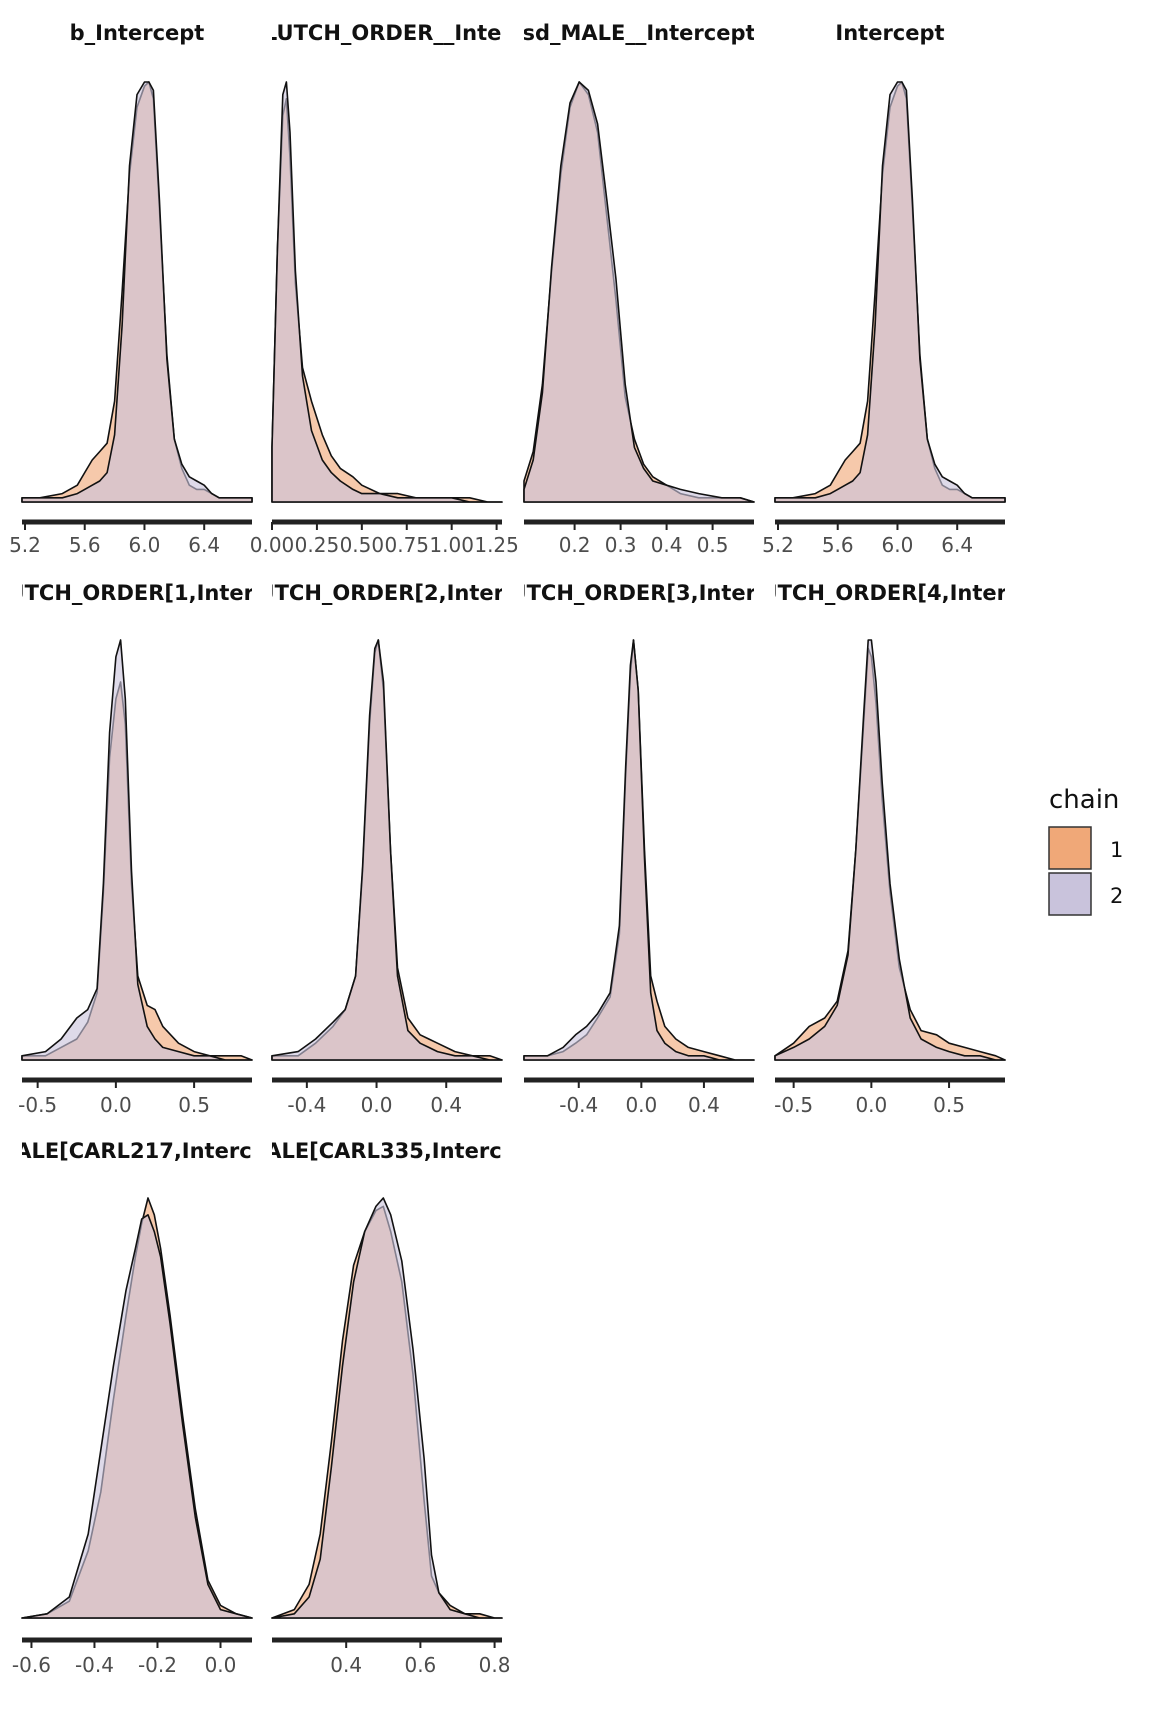  I want to click on panel-title: Intercept, so click(889, 33).